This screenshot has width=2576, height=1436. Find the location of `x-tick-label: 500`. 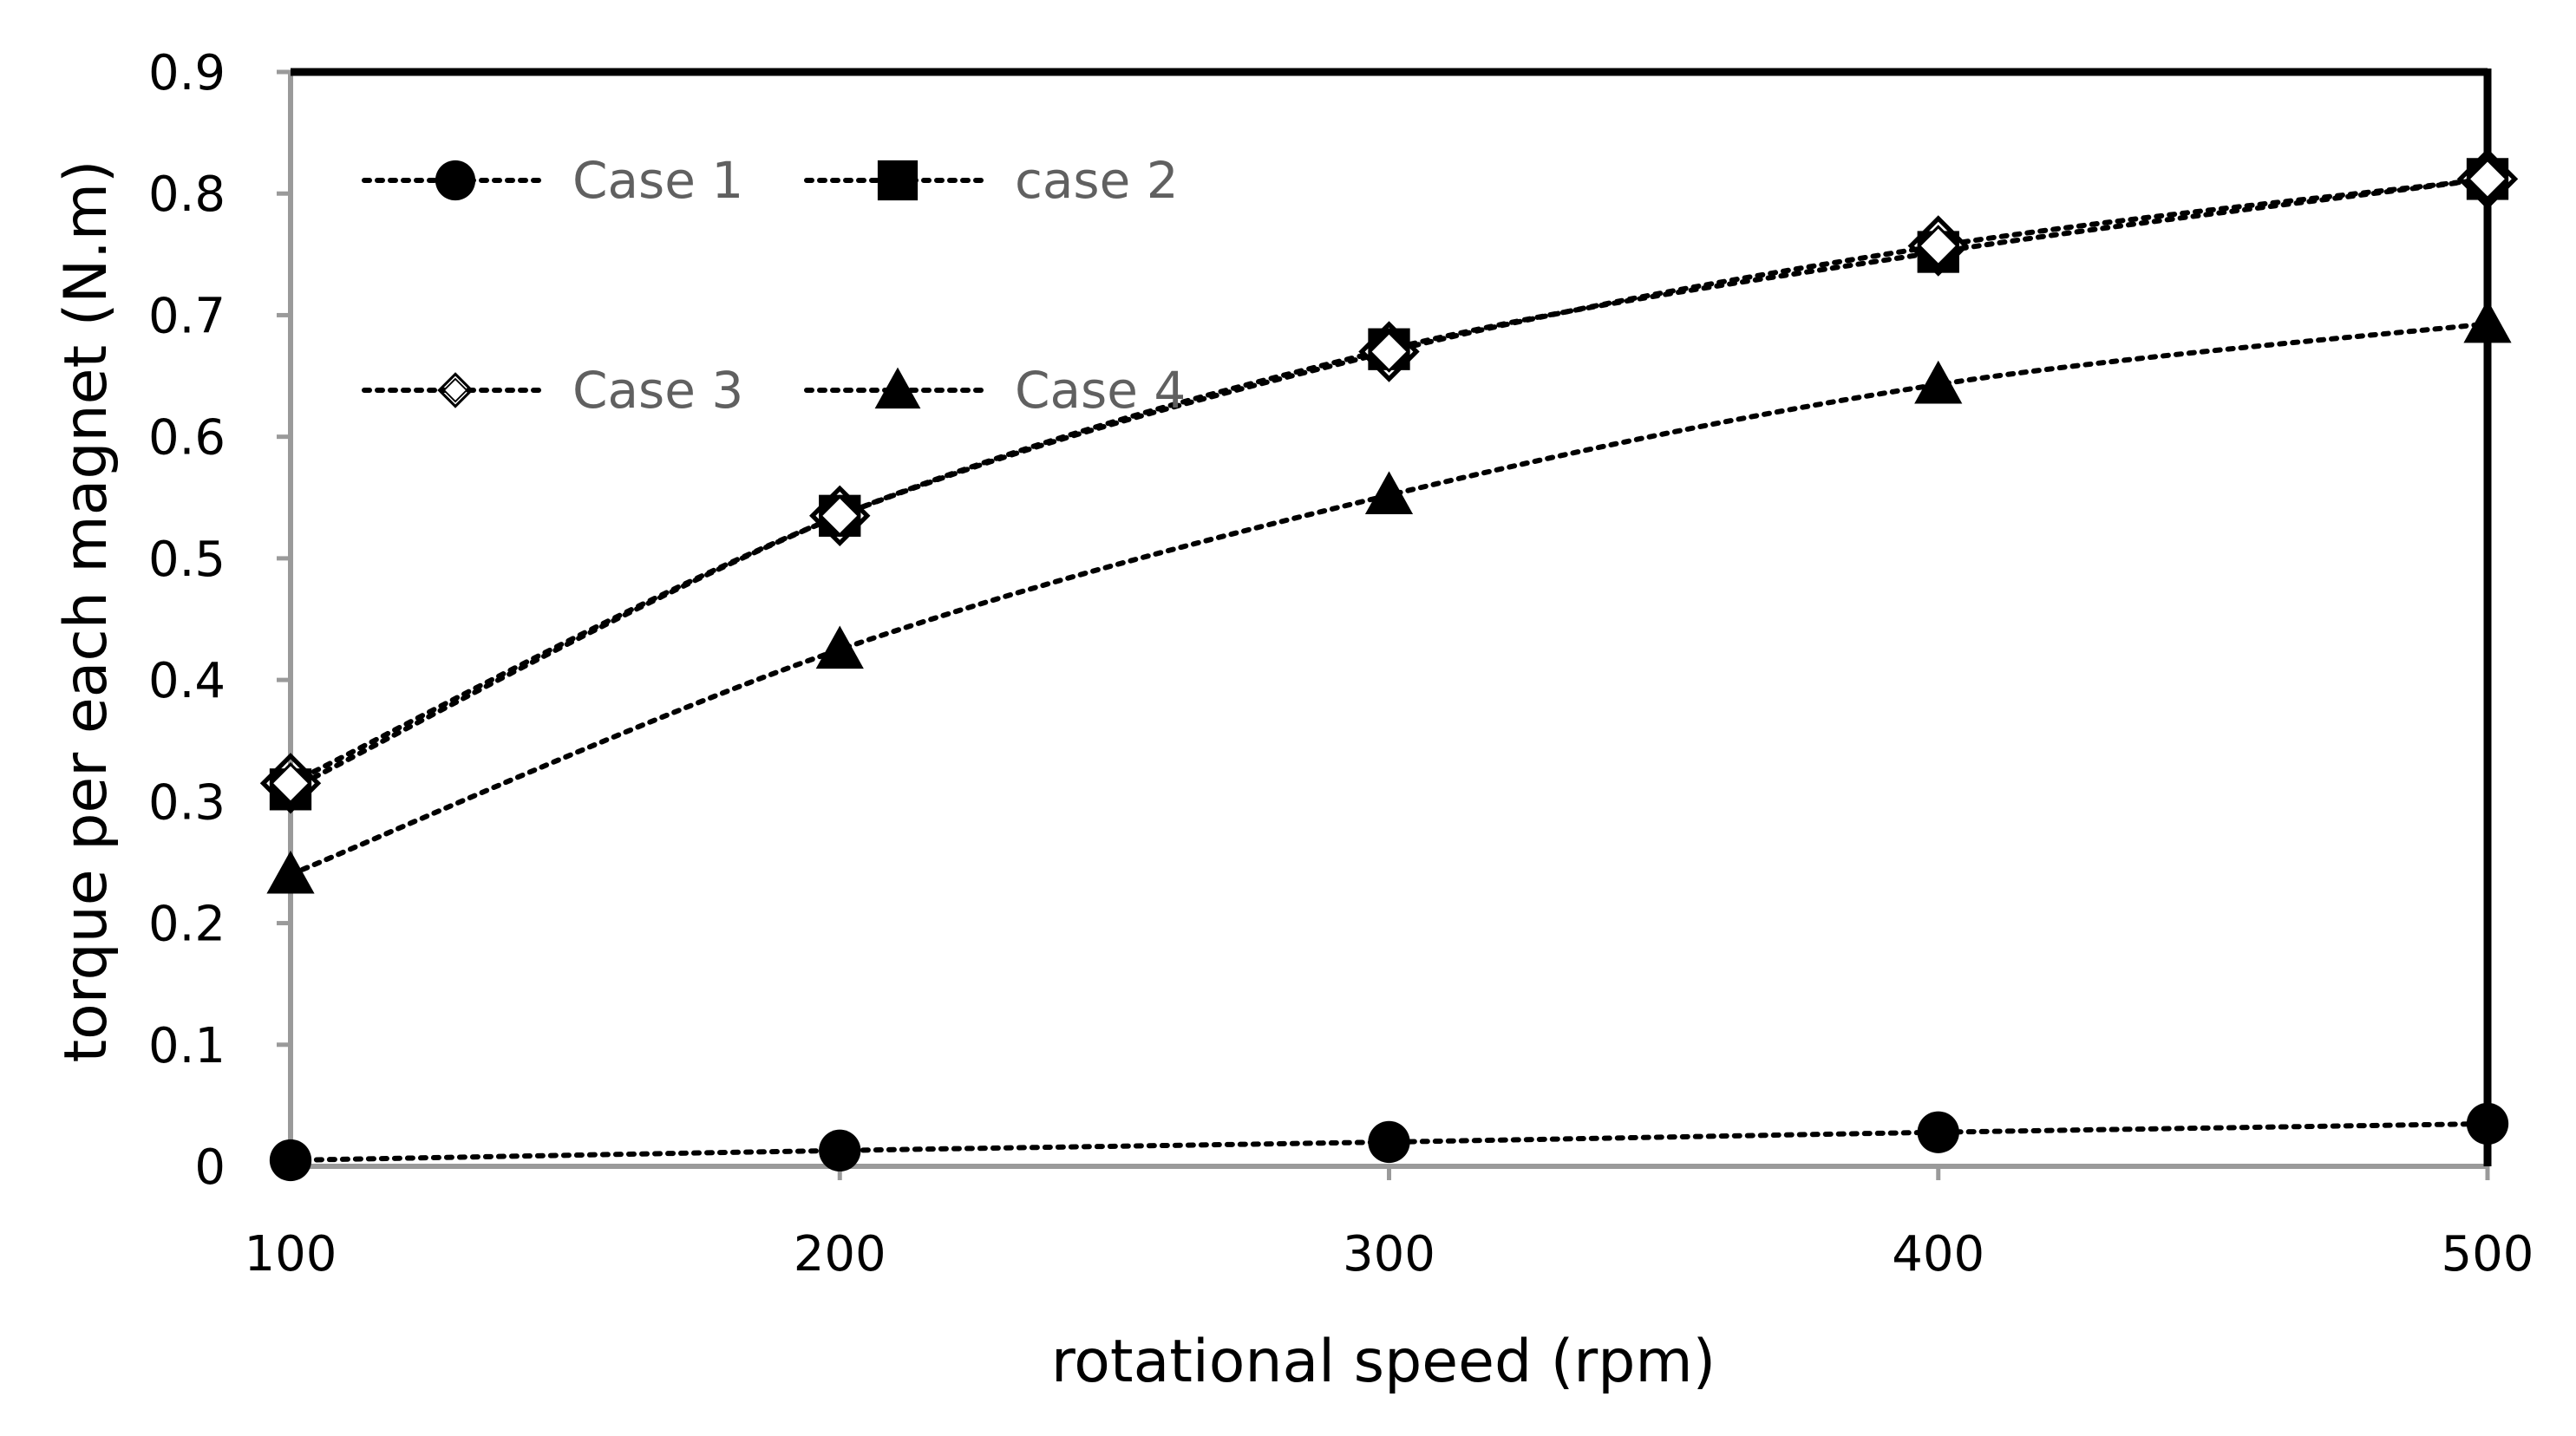

x-tick-label: 500 is located at coordinates (2488, 1254).